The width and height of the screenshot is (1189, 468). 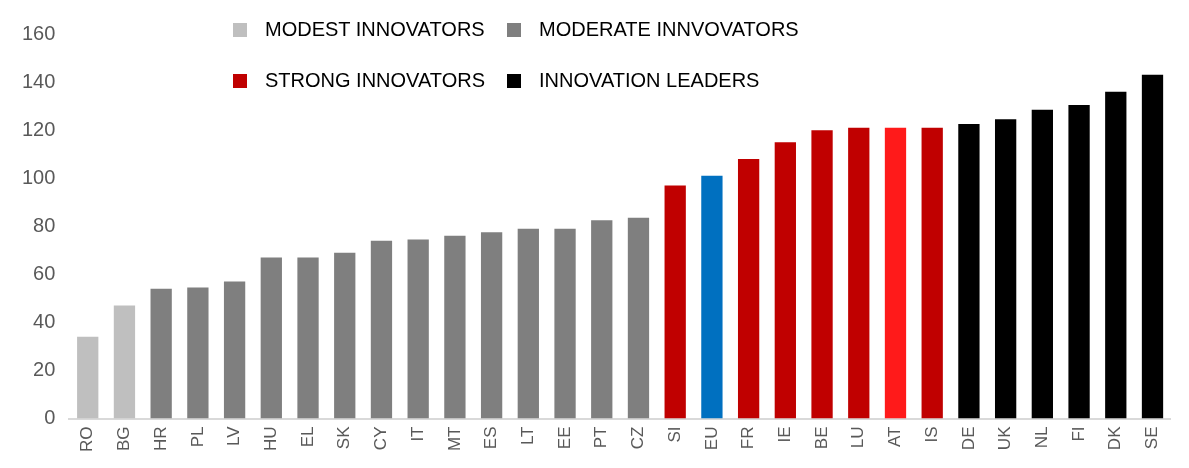 I want to click on y-tick-label: 80, so click(x=44, y=224).